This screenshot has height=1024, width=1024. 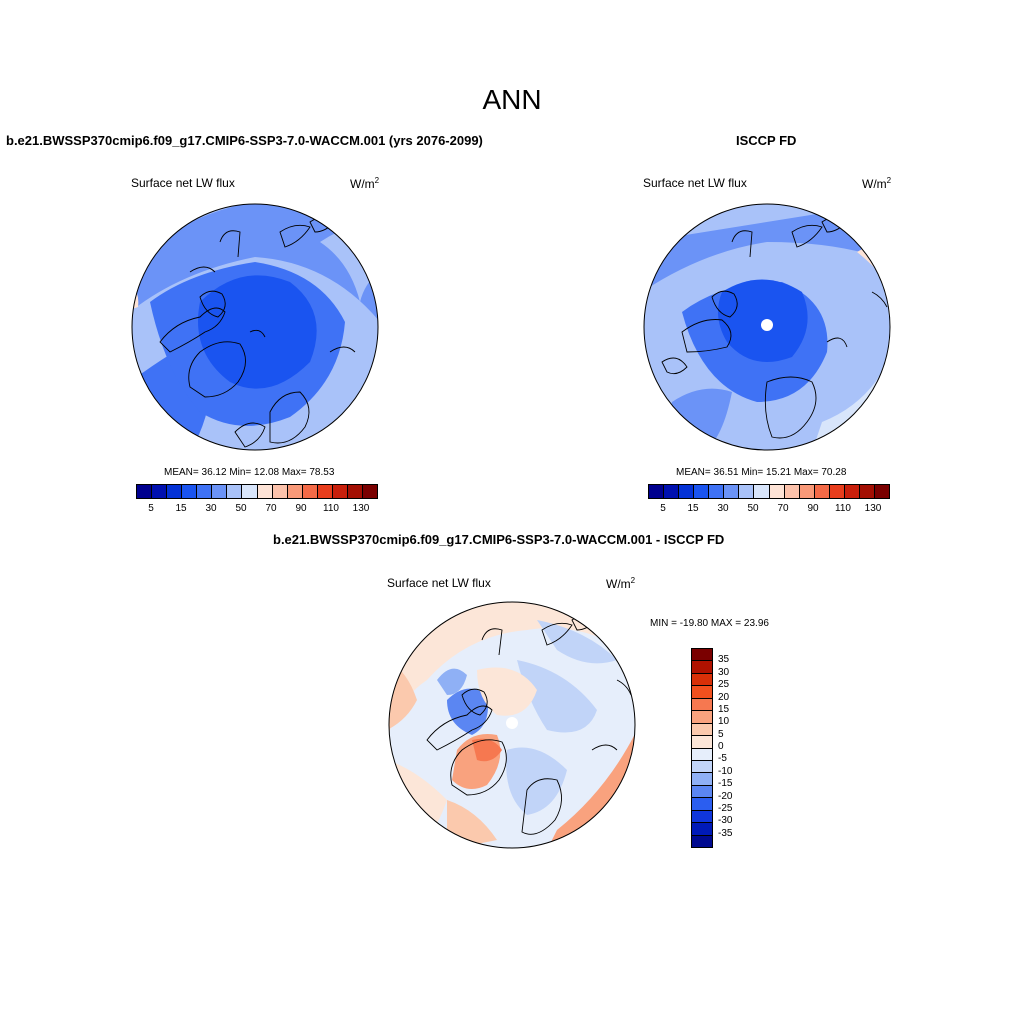 What do you see at coordinates (725, 771) in the screenshot?
I see `colorbar-tick-label: -10` at bounding box center [725, 771].